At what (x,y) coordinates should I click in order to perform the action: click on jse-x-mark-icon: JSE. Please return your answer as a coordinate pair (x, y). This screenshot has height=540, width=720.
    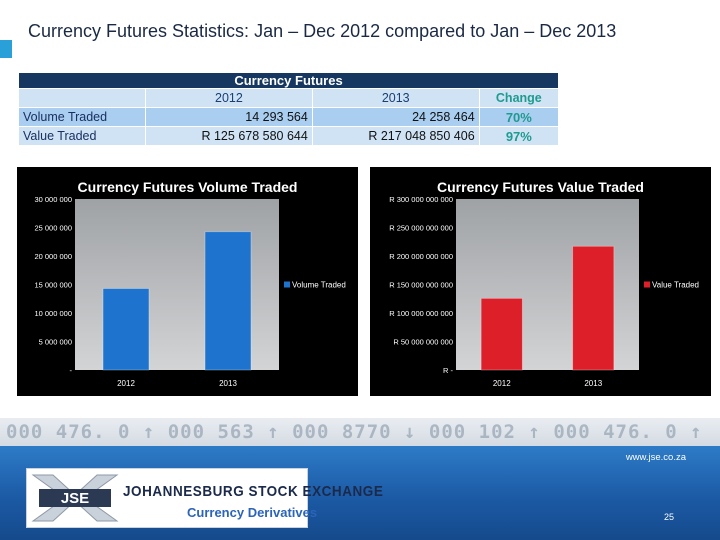
    Looking at the image, I should click on (75, 498).